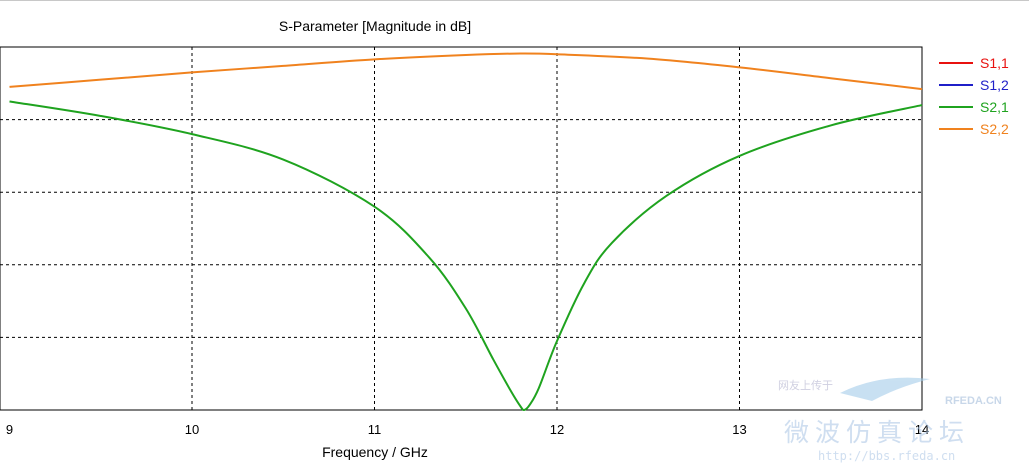 This screenshot has height=469, width=1029. I want to click on watermark-brand: RFEDA.CN, so click(973, 401).